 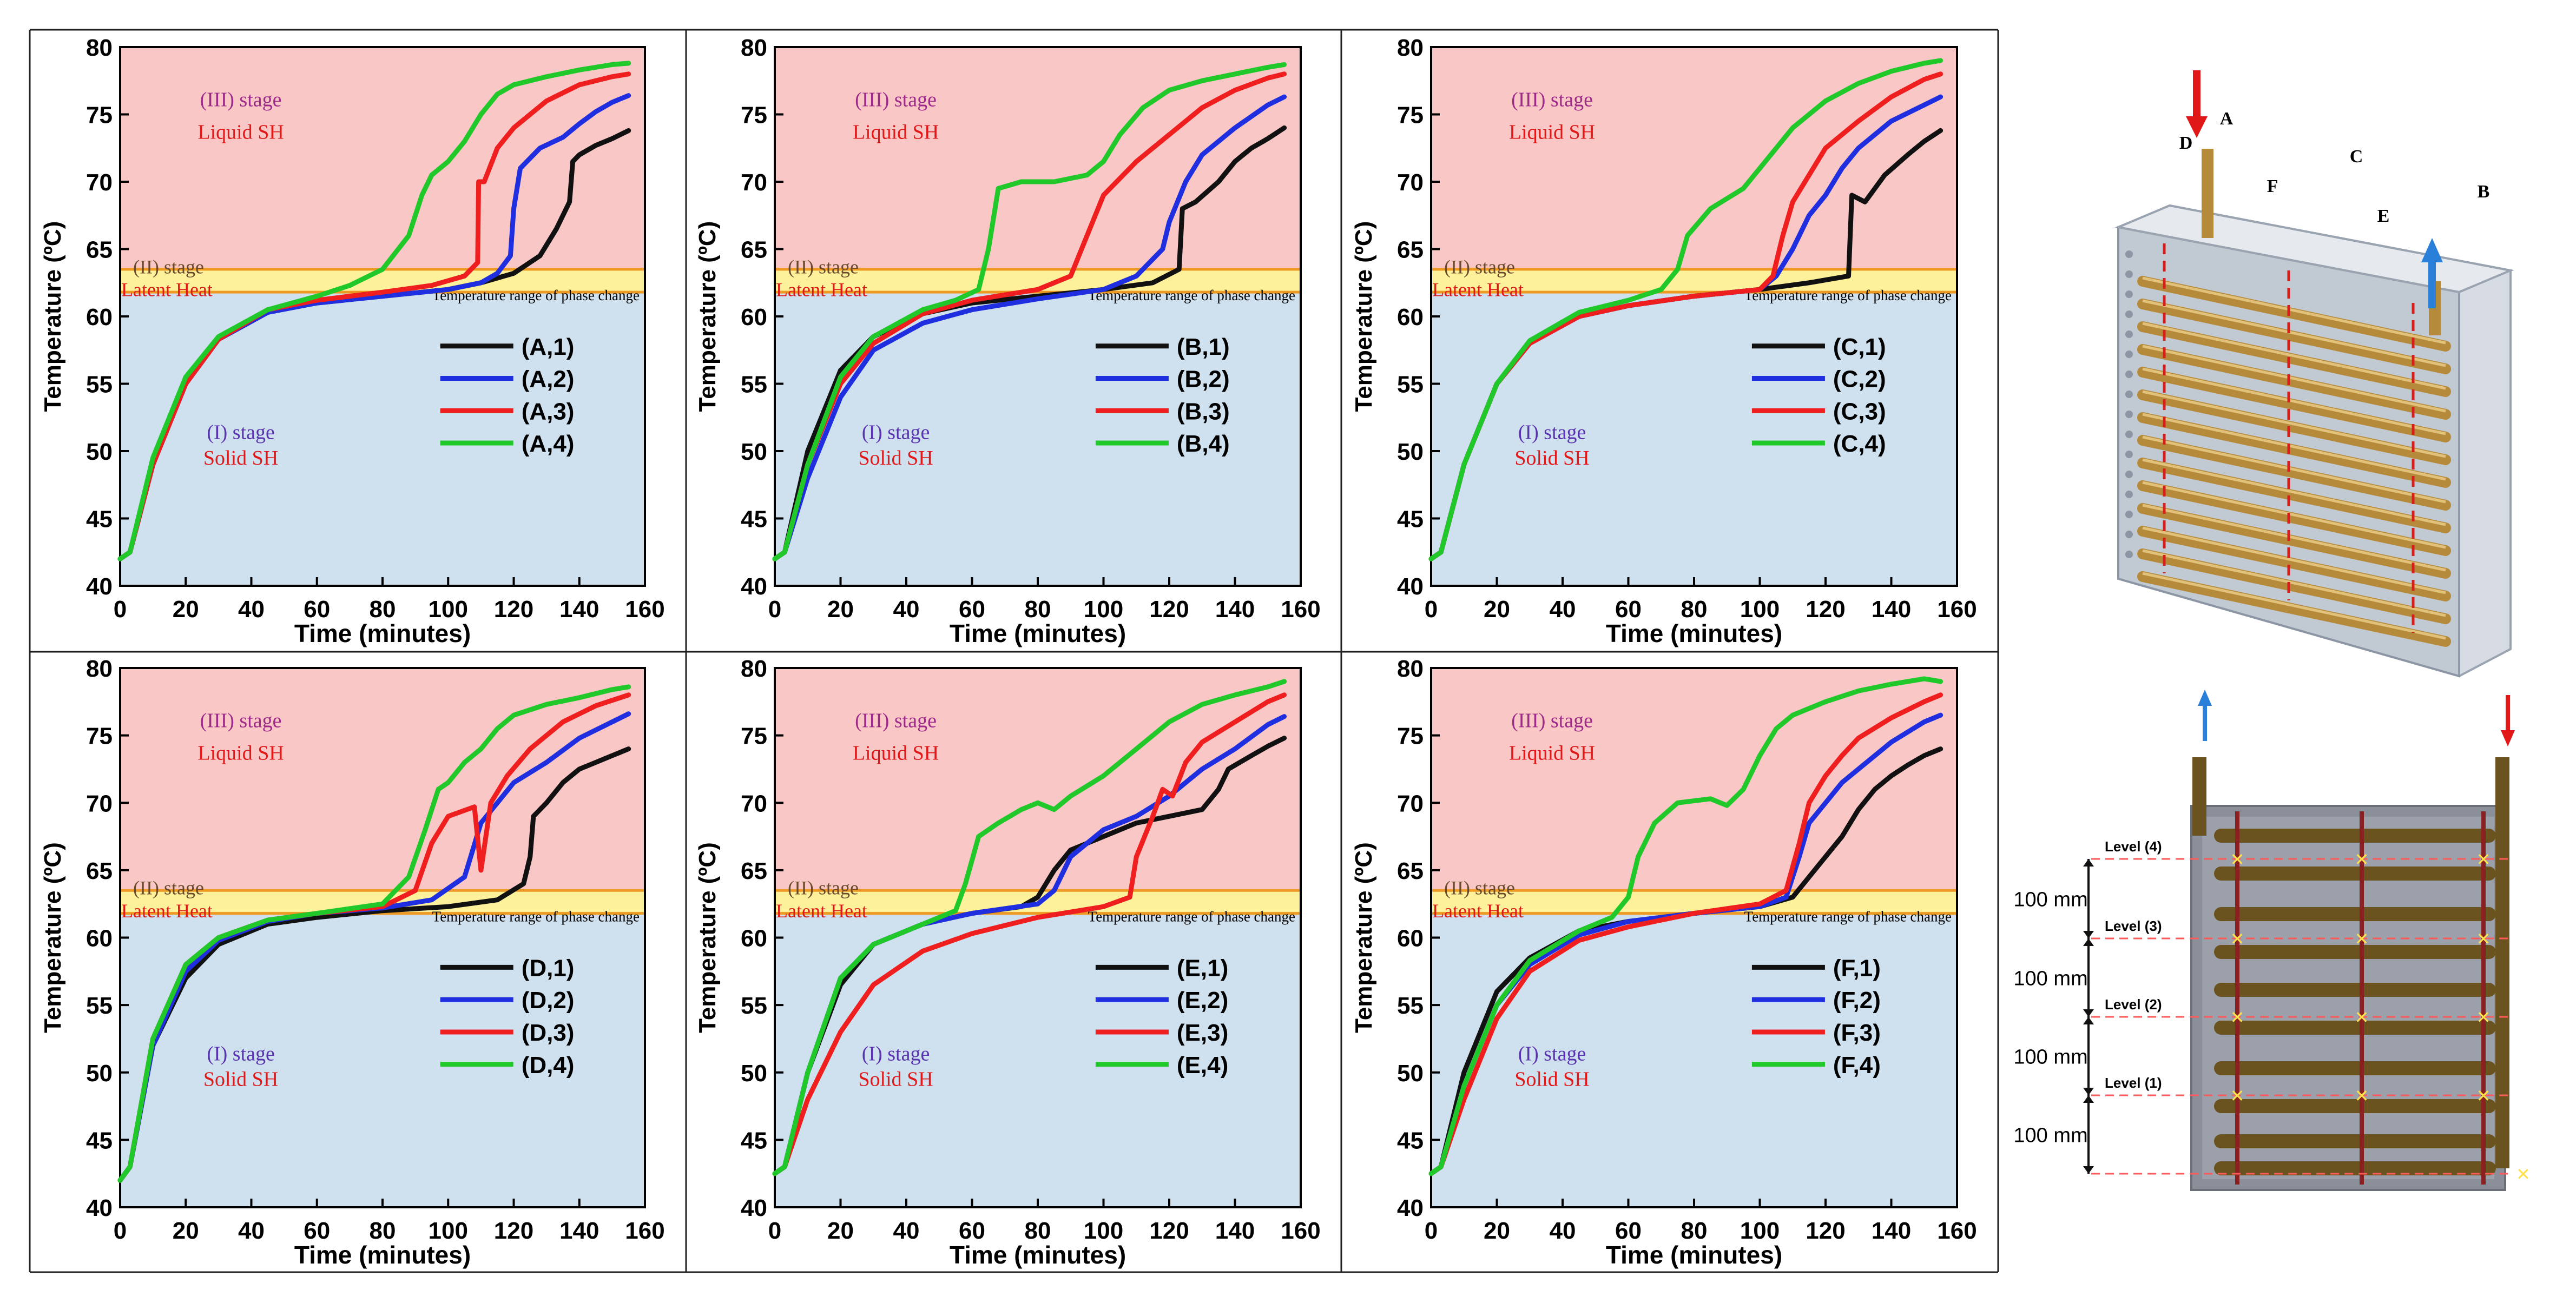 I want to click on legend-label: (A,4), so click(x=548, y=444).